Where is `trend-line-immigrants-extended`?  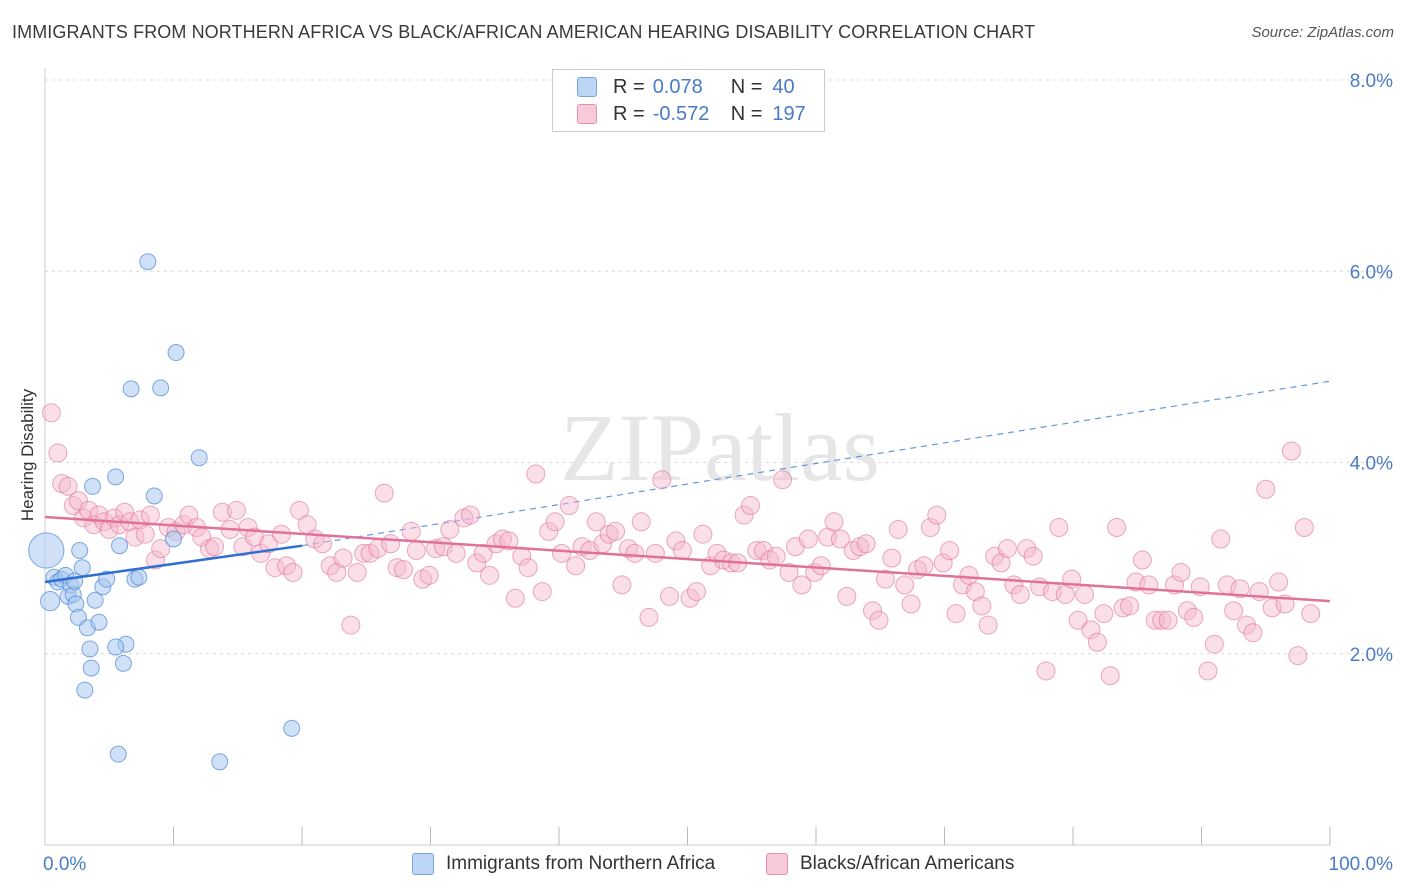
trend-line-immigrants-extended is located at coordinates (816, 463).